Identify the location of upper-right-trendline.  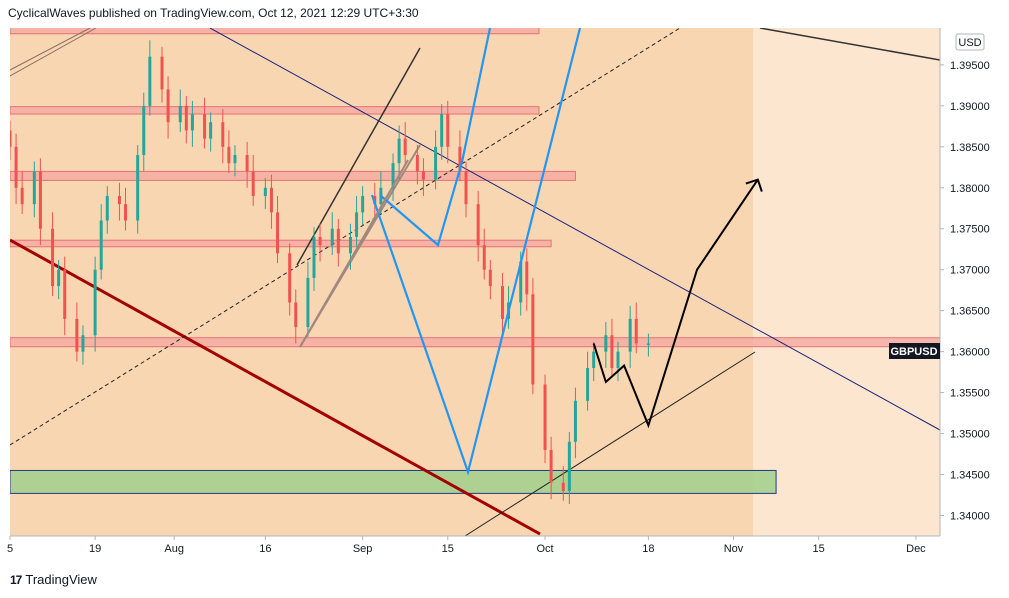
(849, 44).